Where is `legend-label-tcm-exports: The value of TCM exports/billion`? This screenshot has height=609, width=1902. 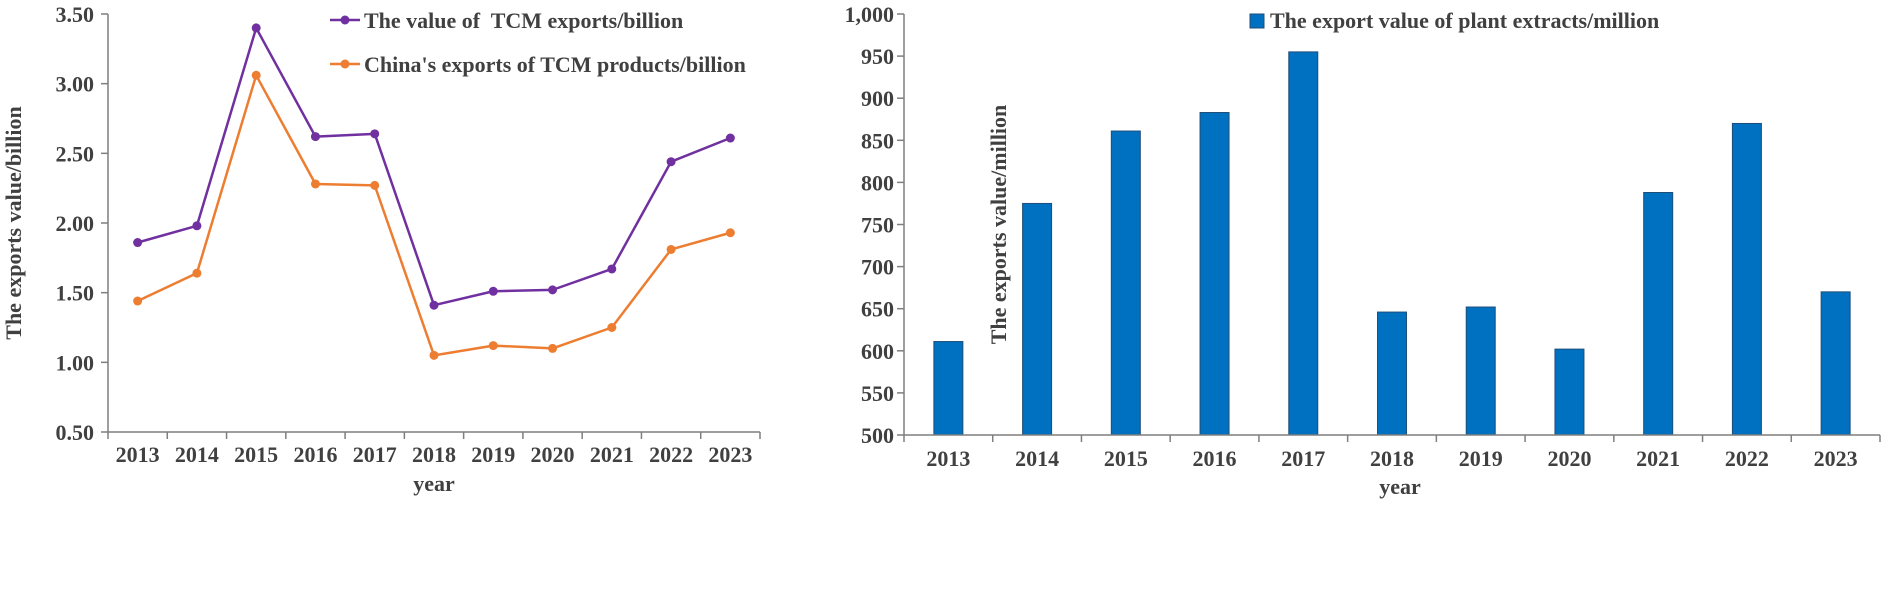 legend-label-tcm-exports: The value of TCM exports/billion is located at coordinates (523, 20).